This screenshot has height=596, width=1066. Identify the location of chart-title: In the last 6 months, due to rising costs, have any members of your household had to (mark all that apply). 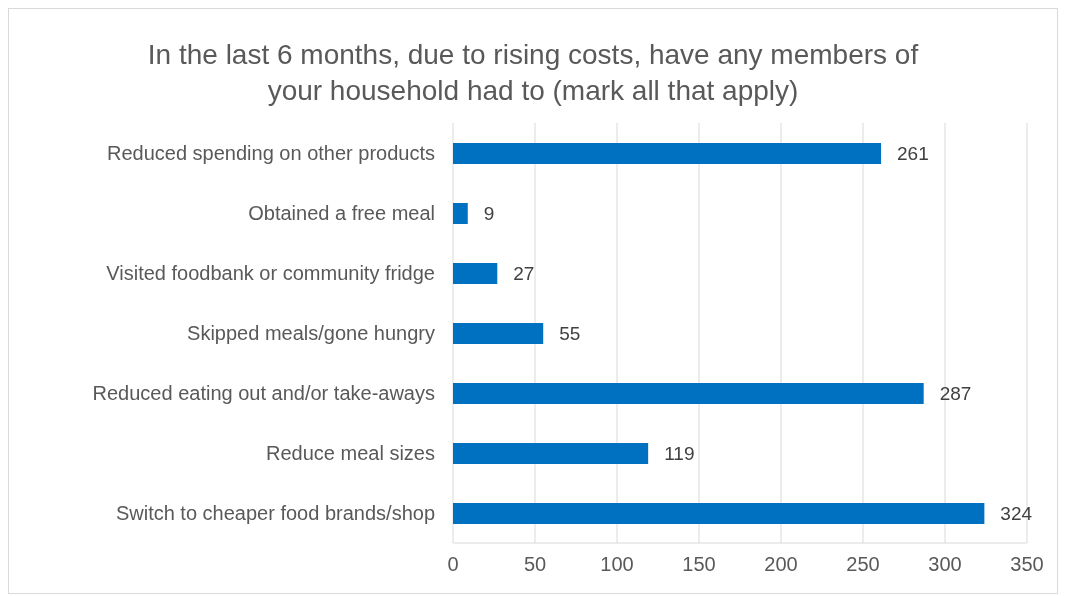
(533, 73).